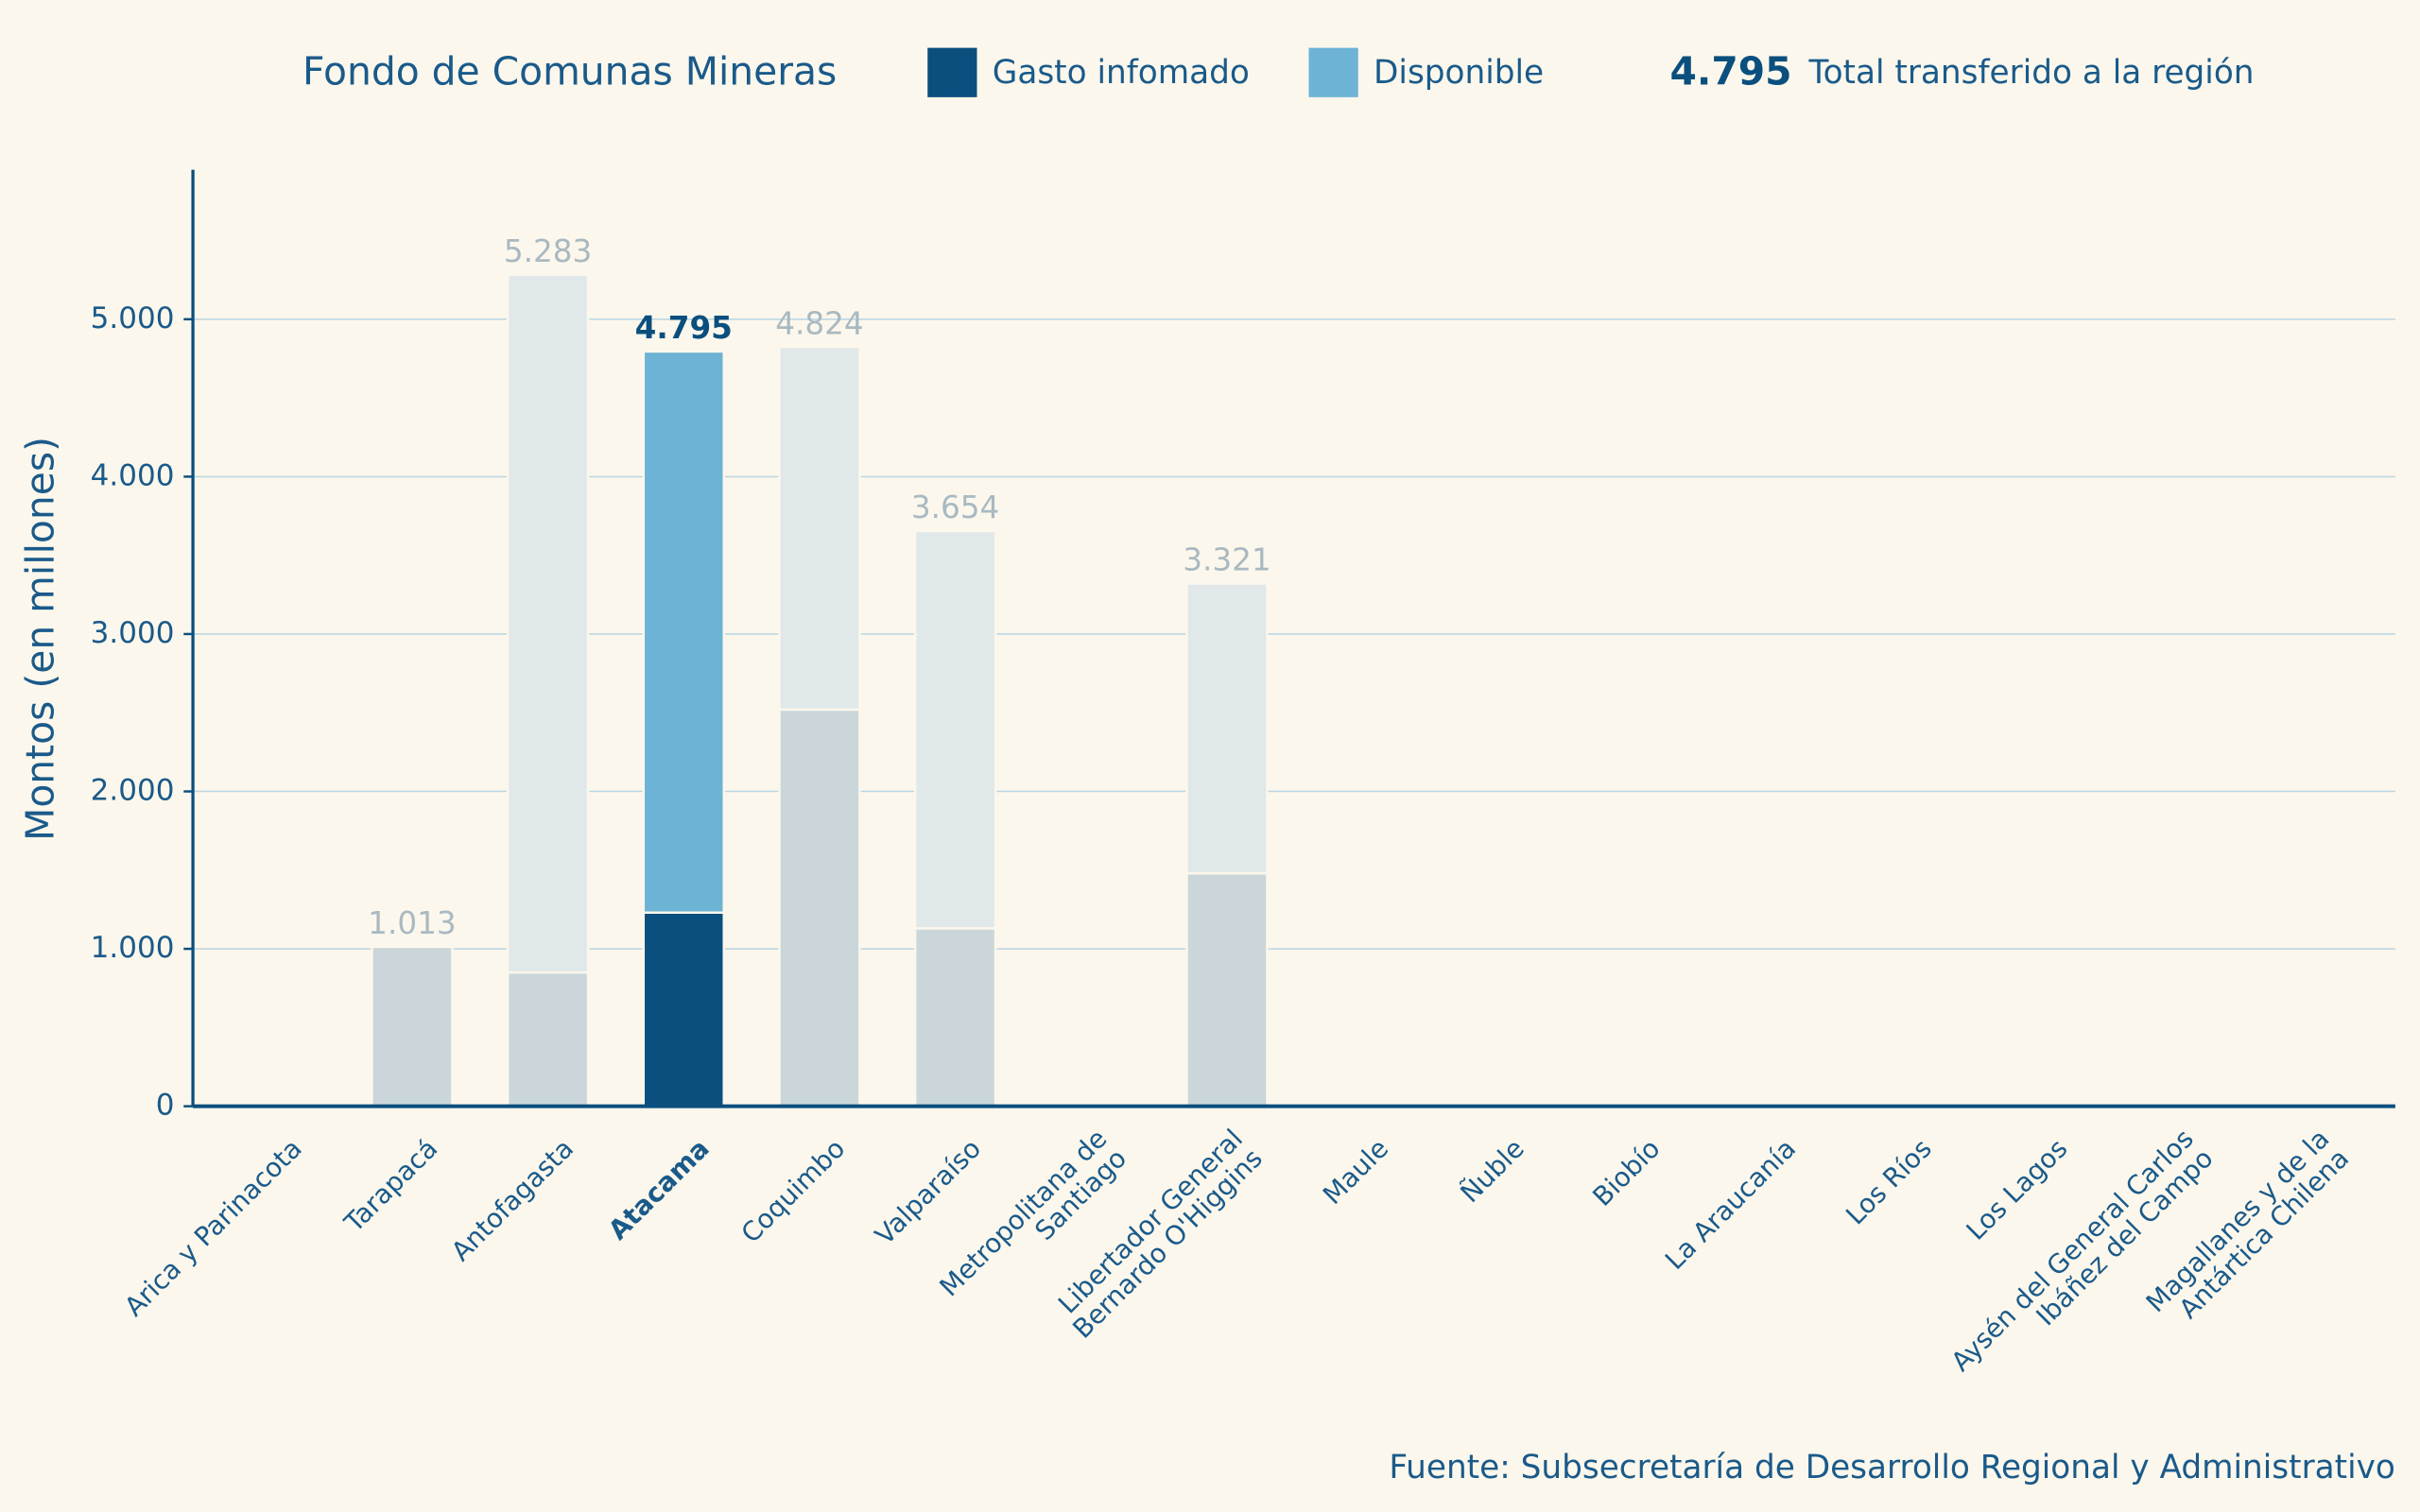 Image resolution: width=2420 pixels, height=1512 pixels. I want to click on y-tick-label: 2.000, so click(133, 790).